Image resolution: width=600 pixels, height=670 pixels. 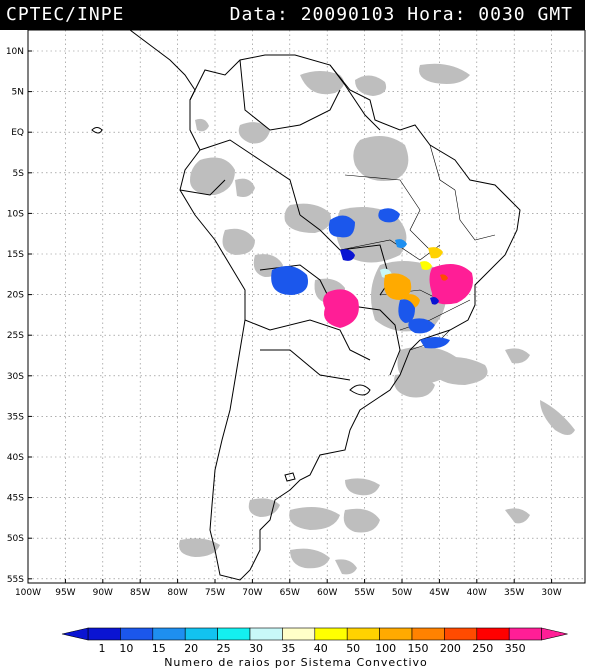 What do you see at coordinates (305, 365) in the screenshot?
I see `border-argentina-inner` at bounding box center [305, 365].